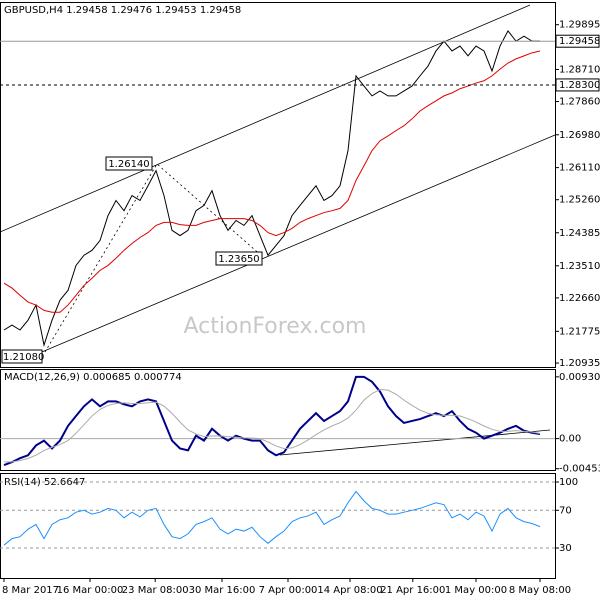  What do you see at coordinates (275, 326) in the screenshot?
I see `watermark: ActionForex.com` at bounding box center [275, 326].